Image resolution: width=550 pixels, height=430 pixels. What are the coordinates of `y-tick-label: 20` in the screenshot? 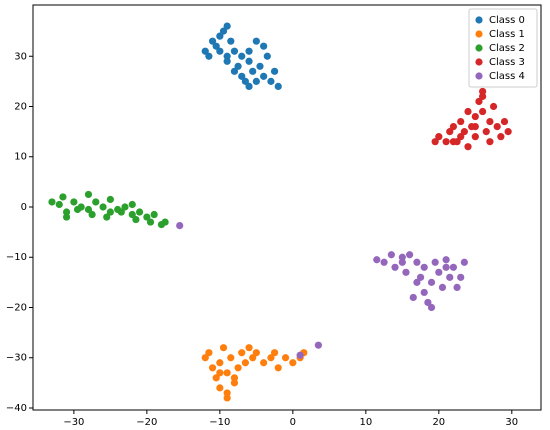 It's located at (20, 107).